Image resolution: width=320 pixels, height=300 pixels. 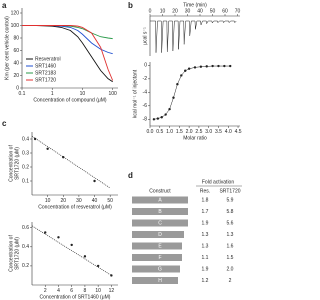 What do you see at coordinates (195, 5) in the screenshot?
I see `x-axis-label: Time (min)` at bounding box center [195, 5].